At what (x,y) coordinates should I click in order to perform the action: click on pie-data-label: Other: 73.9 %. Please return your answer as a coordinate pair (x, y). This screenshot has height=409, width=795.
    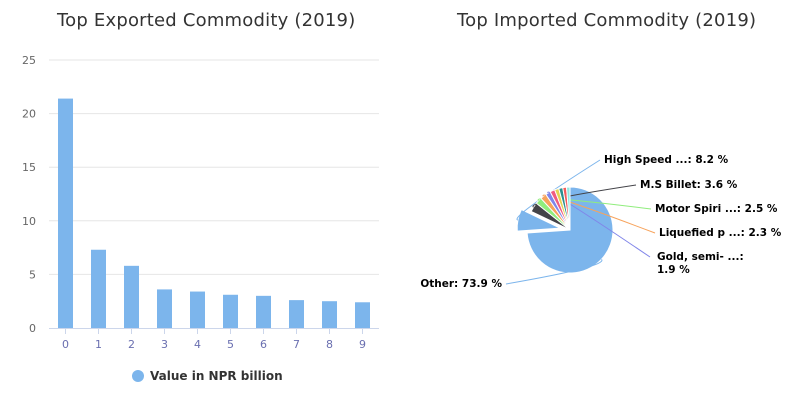
    Looking at the image, I should click on (461, 284).